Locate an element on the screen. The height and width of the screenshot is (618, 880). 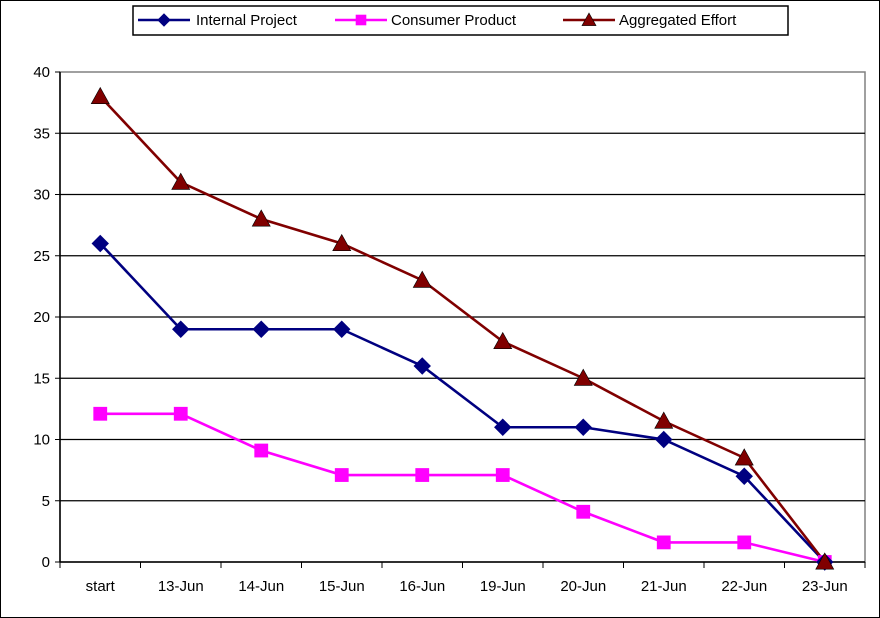
x-tick-label: 23-Jun is located at coordinates (825, 586).